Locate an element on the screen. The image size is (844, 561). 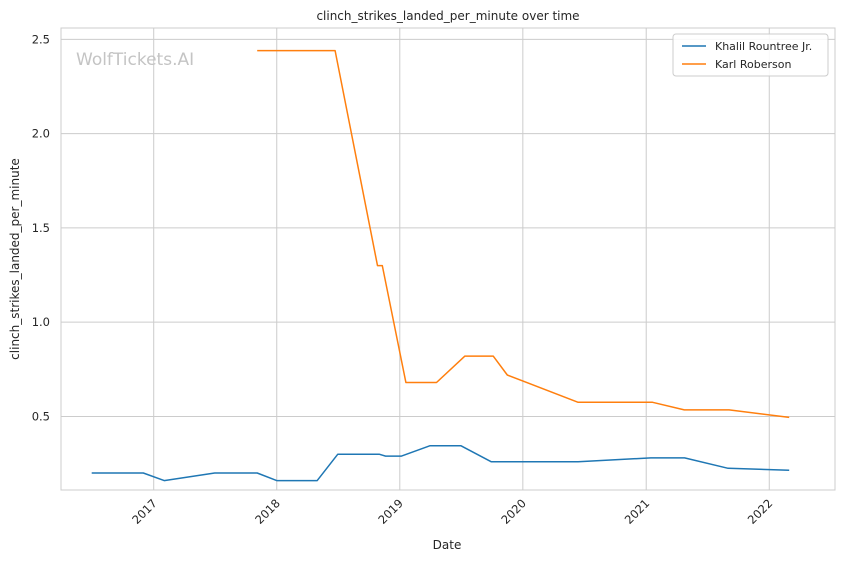
x-tick-label: 2022 is located at coordinates (760, 511).